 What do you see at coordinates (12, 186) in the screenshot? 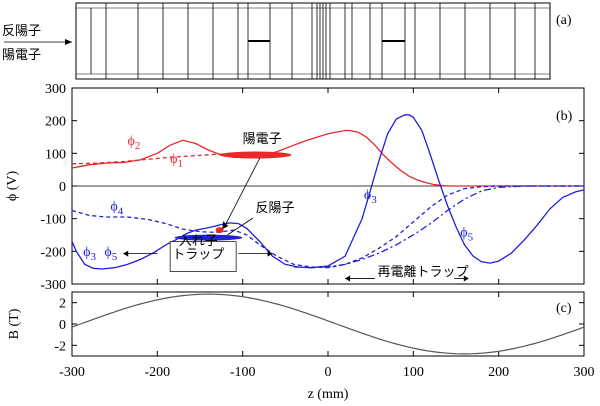
I see `ylabel-b: ϕ (V)` at bounding box center [12, 186].